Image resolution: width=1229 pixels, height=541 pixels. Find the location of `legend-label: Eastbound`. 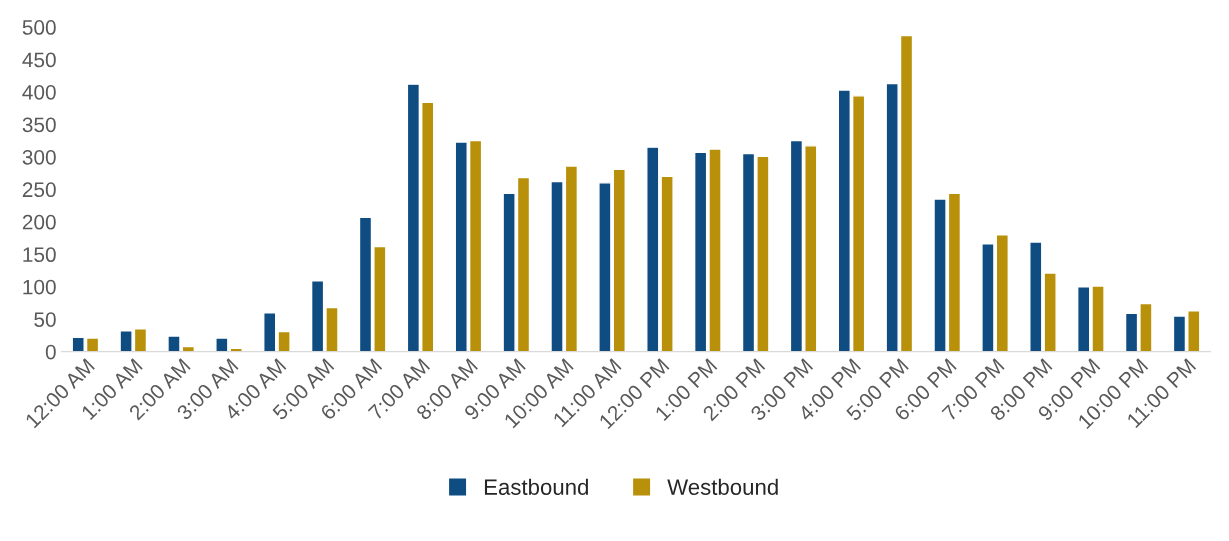

legend-label: Eastbound is located at coordinates (536, 486).